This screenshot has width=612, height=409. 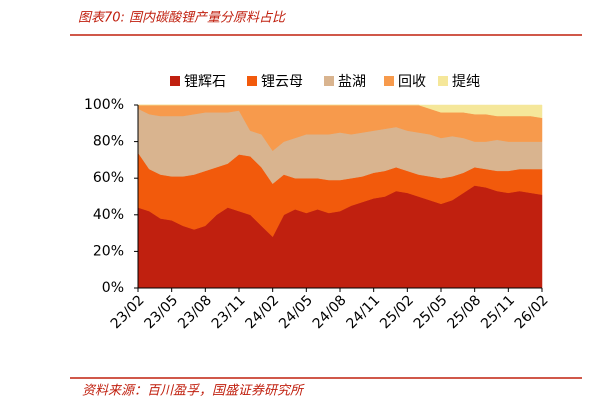 What do you see at coordinates (108, 142) in the screenshot?
I see `y-tick-label: 80%` at bounding box center [108, 142].